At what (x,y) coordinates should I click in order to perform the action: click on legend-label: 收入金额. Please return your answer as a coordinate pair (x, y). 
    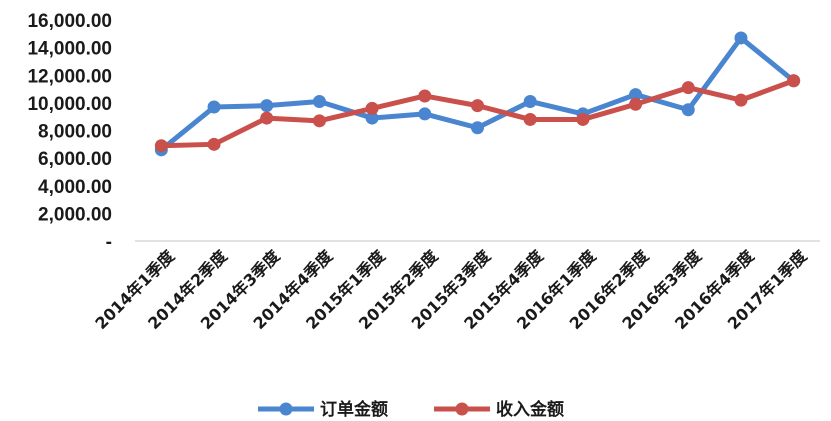
    Looking at the image, I should click on (530, 409).